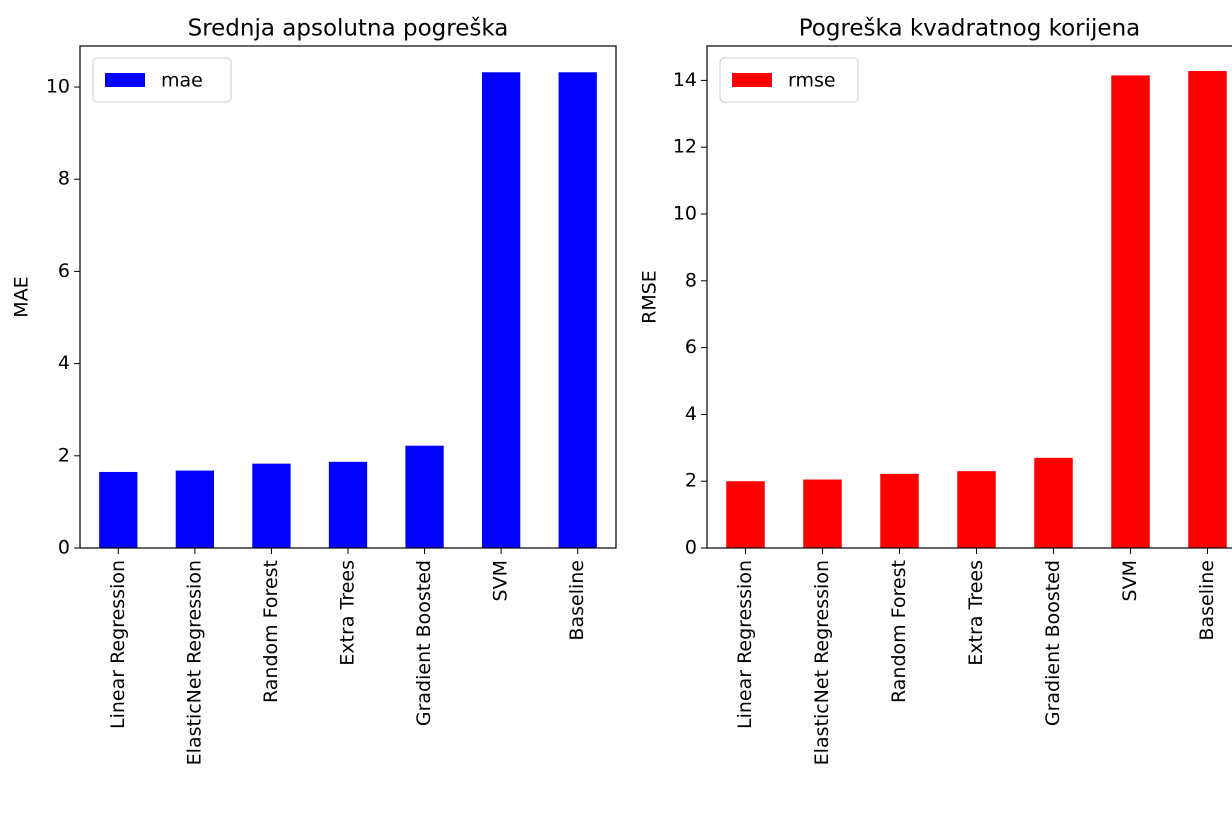  I want to click on y-axis-label: MAE, so click(22, 296).